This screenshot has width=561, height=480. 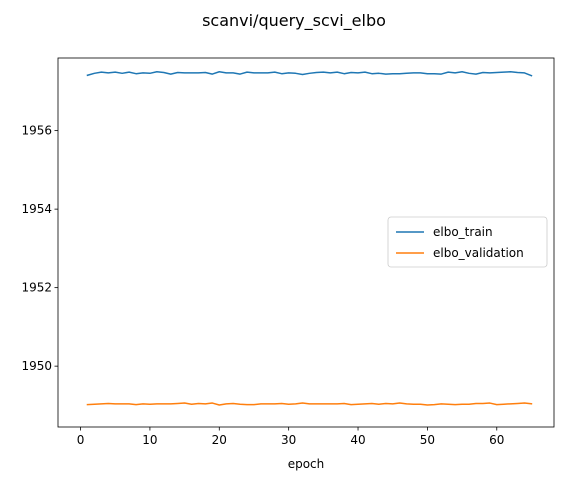 I want to click on series-line-elbo-train, so click(x=309, y=73).